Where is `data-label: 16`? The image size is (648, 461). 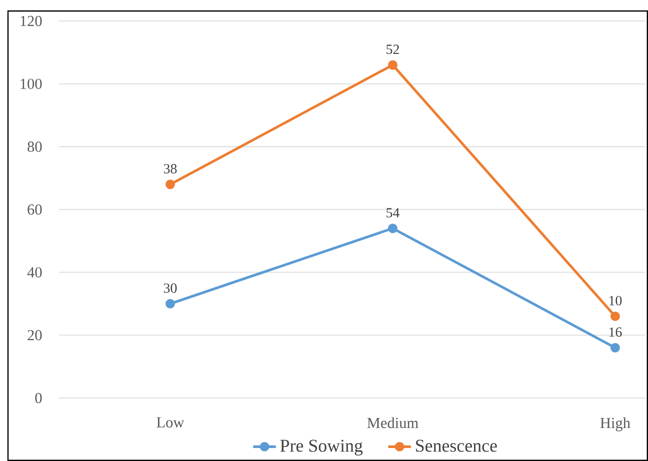
data-label: 16 is located at coordinates (615, 332).